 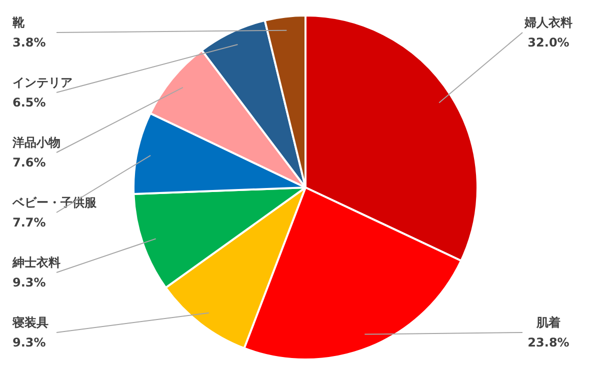 I want to click on slice-label: 洋品小物, so click(x=36, y=143).